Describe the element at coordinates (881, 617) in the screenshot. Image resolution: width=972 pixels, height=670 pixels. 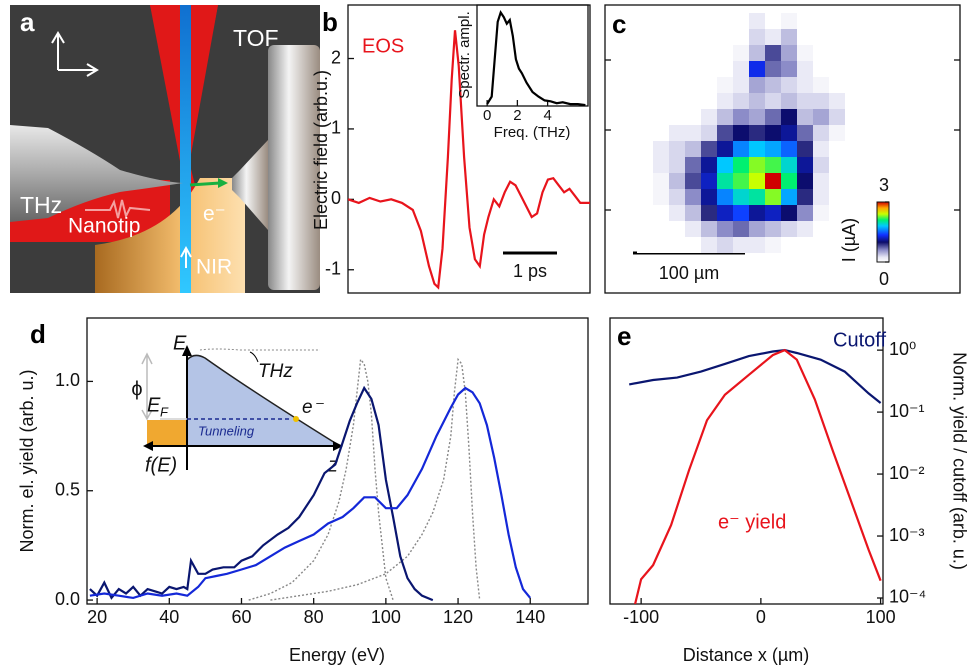
I see `x-tick-label: 100` at that location.